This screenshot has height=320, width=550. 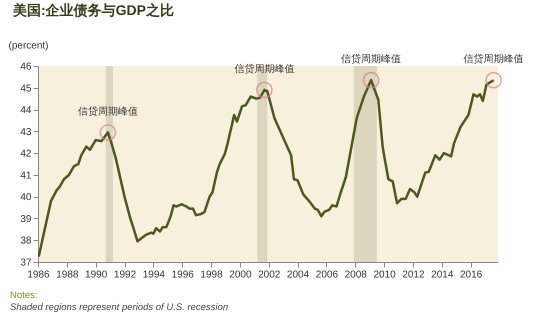 I want to click on x-tick-label: 1988, so click(x=67, y=275).